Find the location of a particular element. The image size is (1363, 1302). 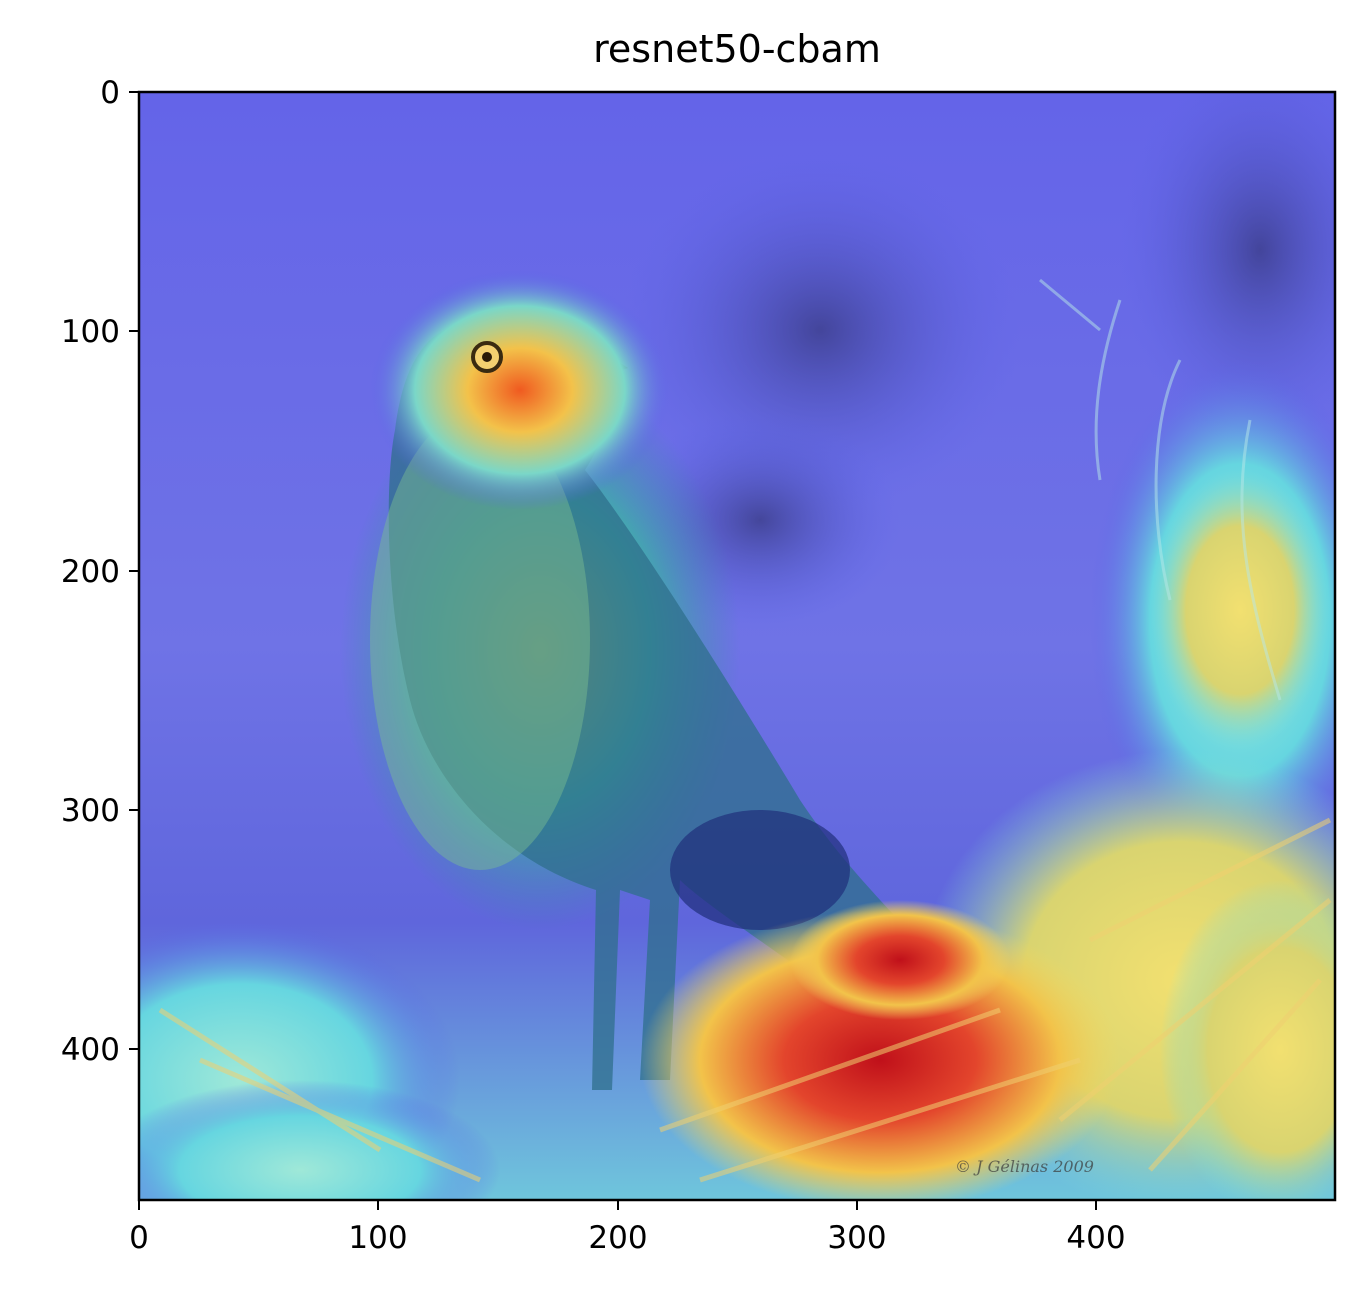

x-tick-label: 0 is located at coordinates (139, 1238).